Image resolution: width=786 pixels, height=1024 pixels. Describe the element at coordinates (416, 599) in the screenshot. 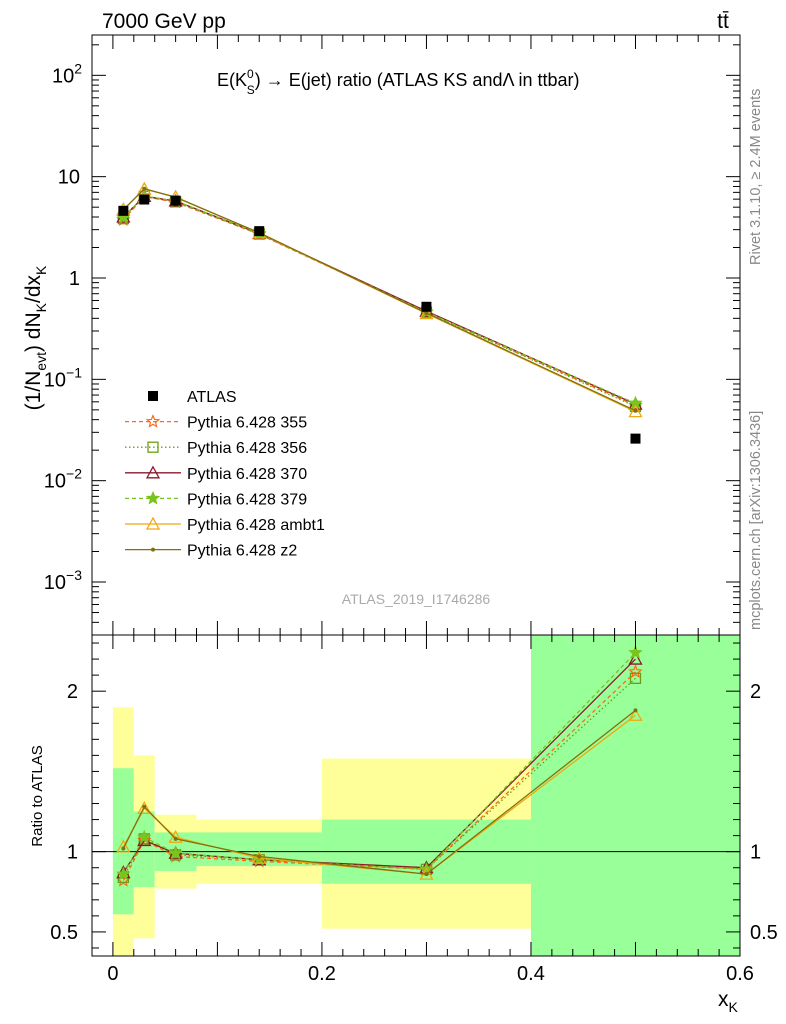

I see `analysis-watermark: ATLAS_2019_I1746286` at that location.